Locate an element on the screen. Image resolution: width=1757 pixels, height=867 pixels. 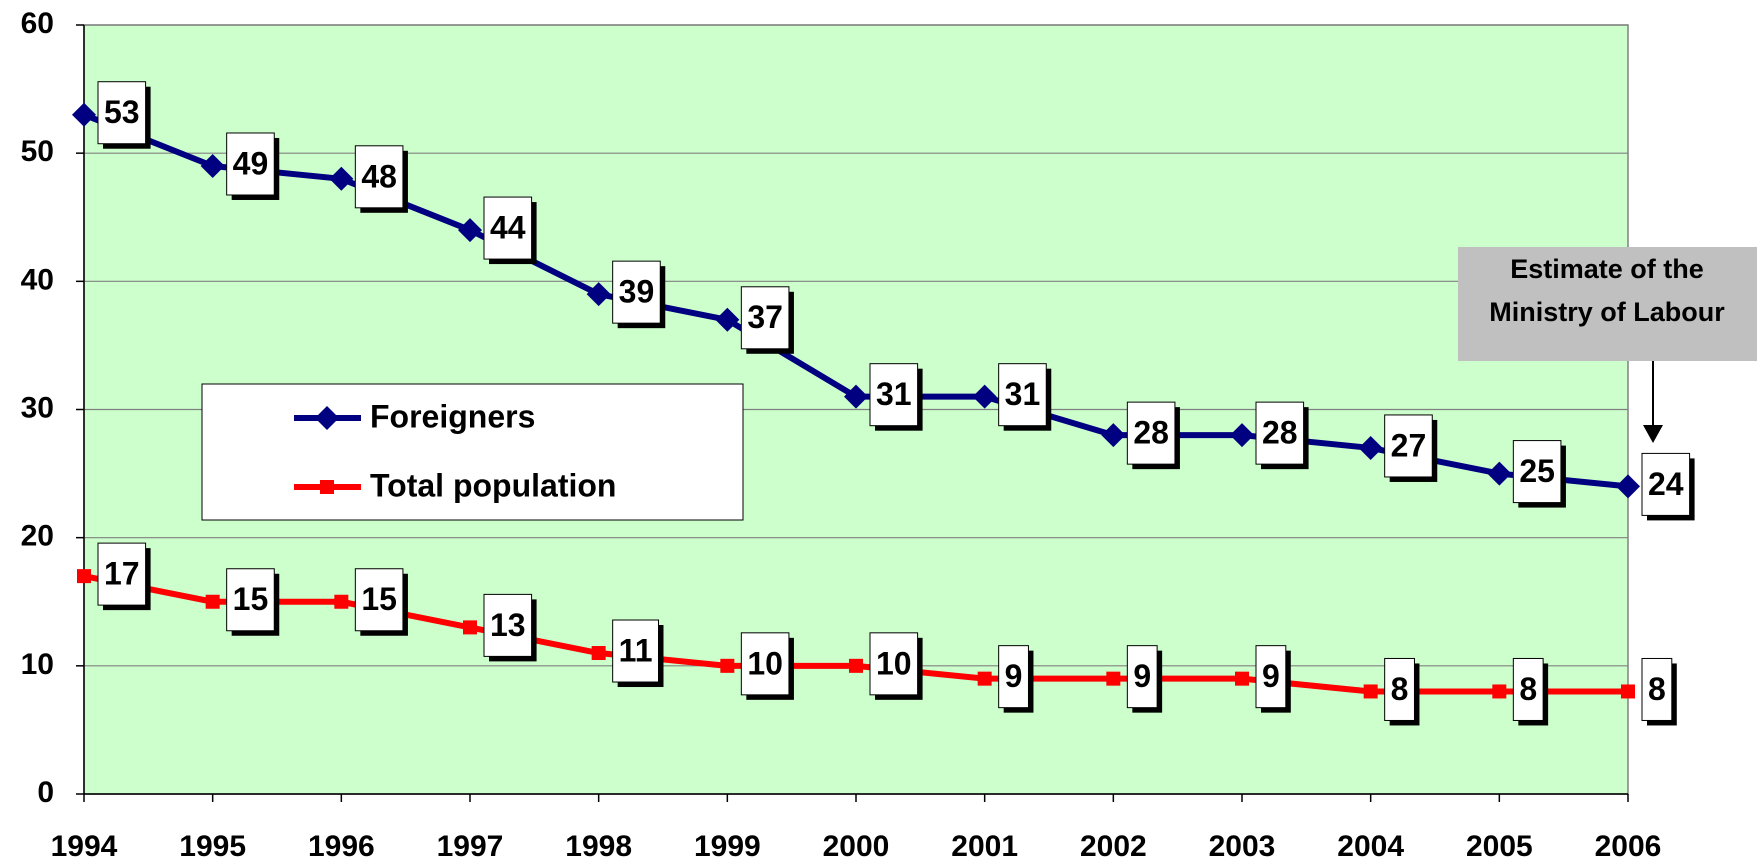
data-label: 24 is located at coordinates (1668, 486).